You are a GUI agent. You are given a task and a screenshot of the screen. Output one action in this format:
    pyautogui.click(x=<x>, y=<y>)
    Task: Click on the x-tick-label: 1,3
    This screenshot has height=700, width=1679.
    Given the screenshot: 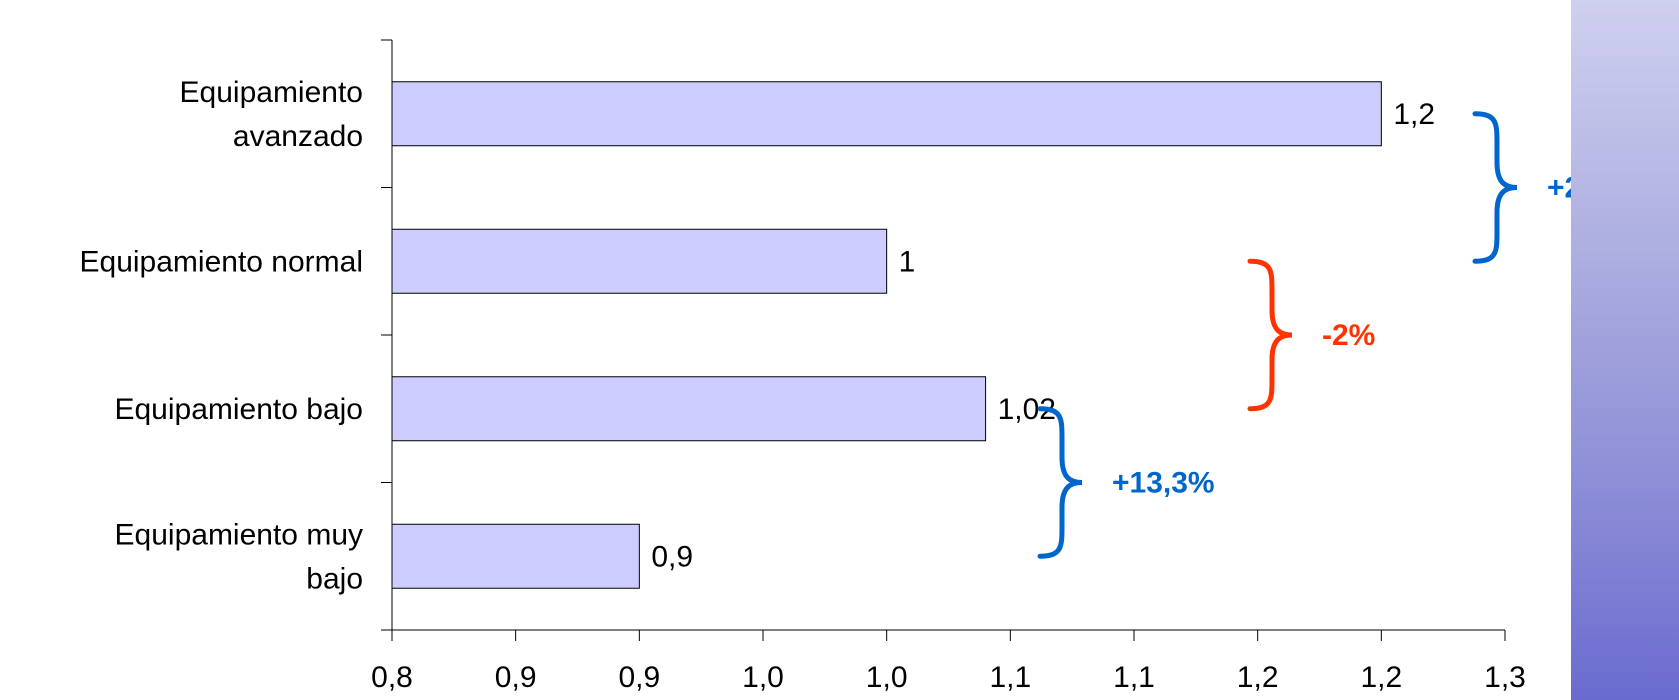 What is the action you would take?
    pyautogui.click(x=1505, y=677)
    